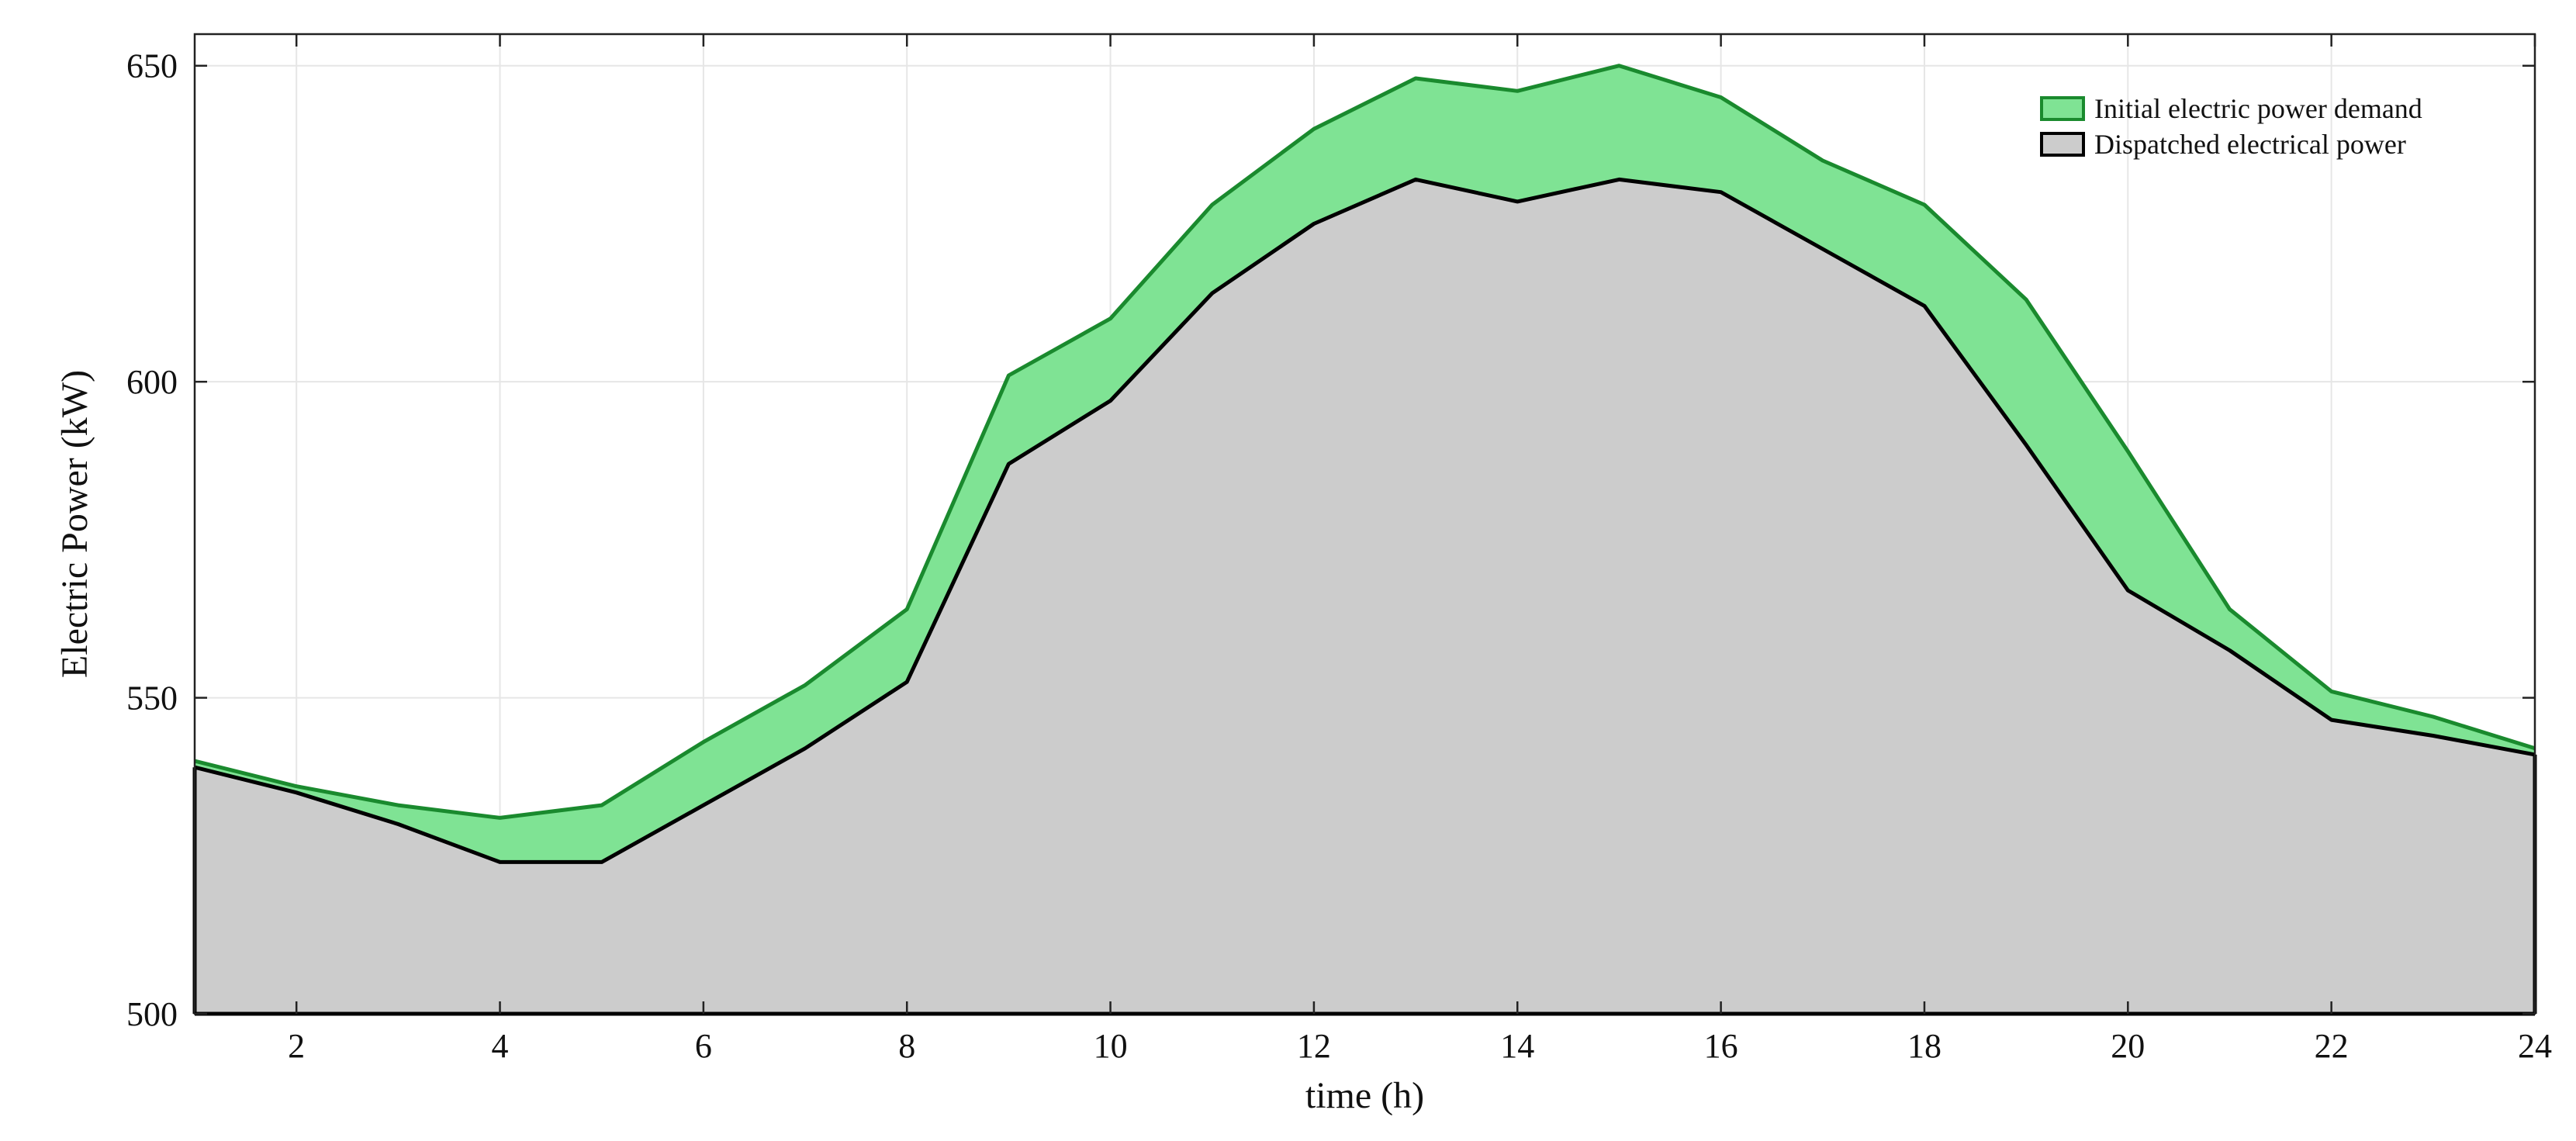 Image resolution: width=2576 pixels, height=1141 pixels. Describe the element at coordinates (2128, 1046) in the screenshot. I see `x-tick-label-20: 20` at that location.